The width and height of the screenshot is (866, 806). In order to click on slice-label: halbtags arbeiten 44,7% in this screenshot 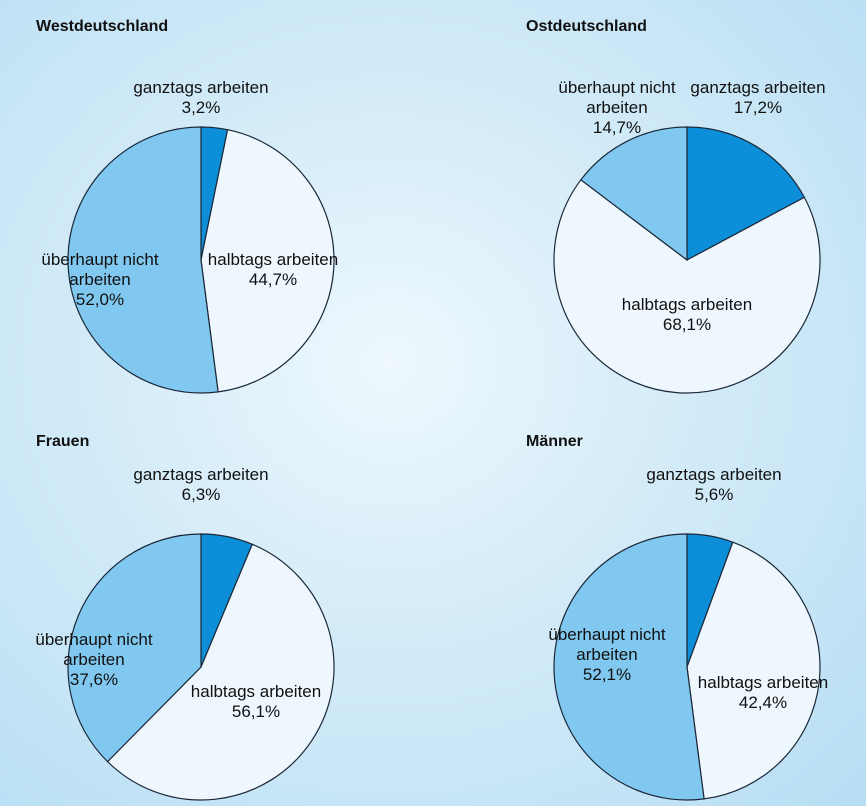, I will do `click(273, 270)`.